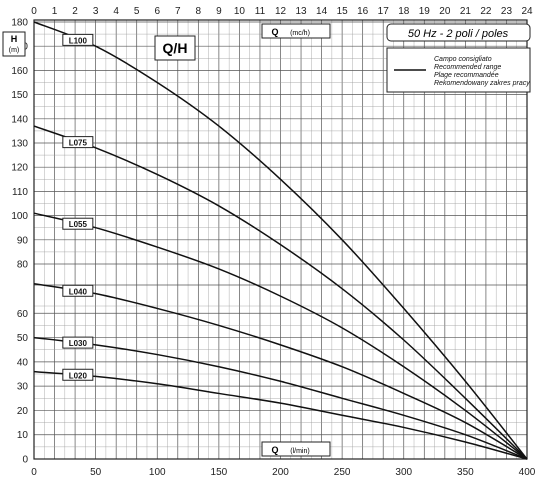 This screenshot has height=485, width=553. What do you see at coordinates (19, 144) in the screenshot?
I see `y-tick-label: 130` at bounding box center [19, 144].